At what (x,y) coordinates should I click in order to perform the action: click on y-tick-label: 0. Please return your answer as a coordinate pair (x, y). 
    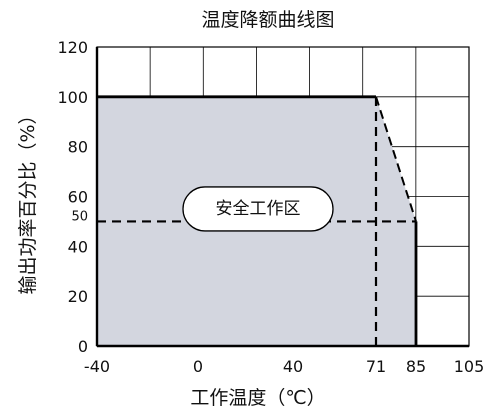
    Looking at the image, I should click on (83, 346).